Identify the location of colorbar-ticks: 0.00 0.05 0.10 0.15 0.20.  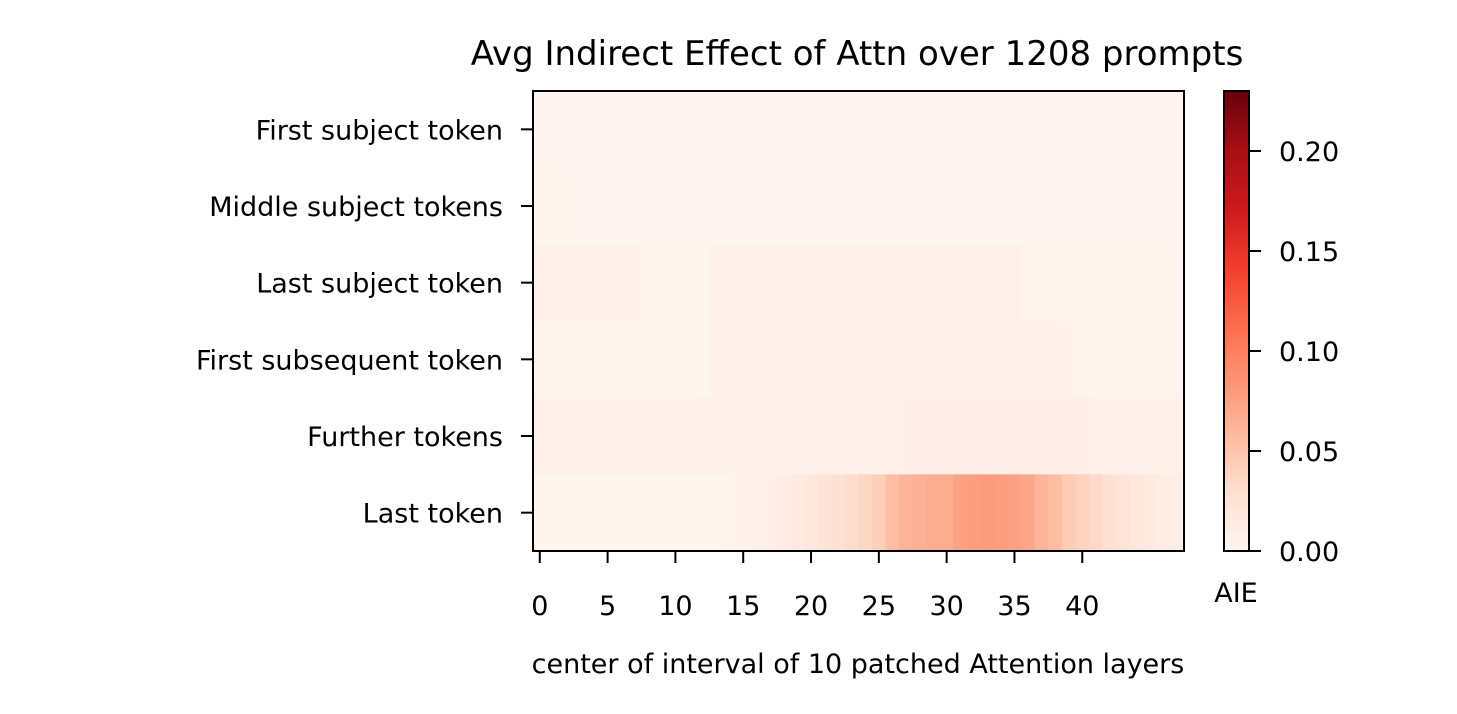
(1294, 352).